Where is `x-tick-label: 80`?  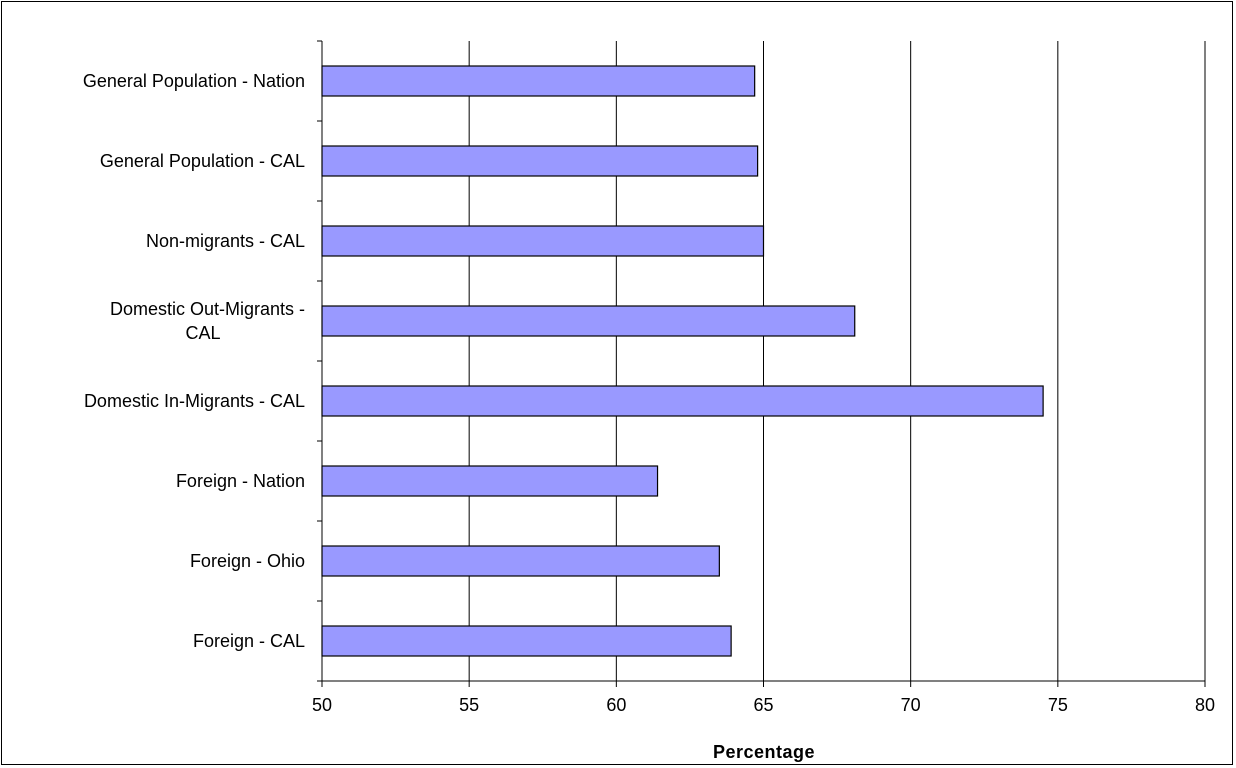 x-tick-label: 80 is located at coordinates (1205, 705).